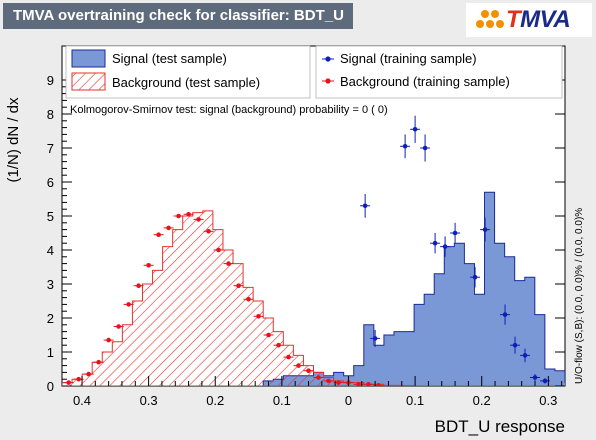  What do you see at coordinates (50, 148) in the screenshot?
I see `y-tick-label: 7` at bounding box center [50, 148].